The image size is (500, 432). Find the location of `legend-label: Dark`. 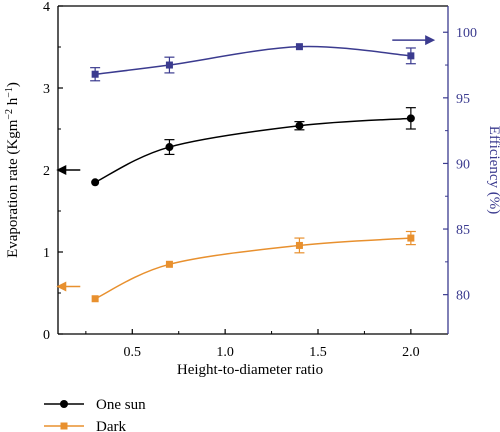

legend-label: Dark is located at coordinates (111, 425).